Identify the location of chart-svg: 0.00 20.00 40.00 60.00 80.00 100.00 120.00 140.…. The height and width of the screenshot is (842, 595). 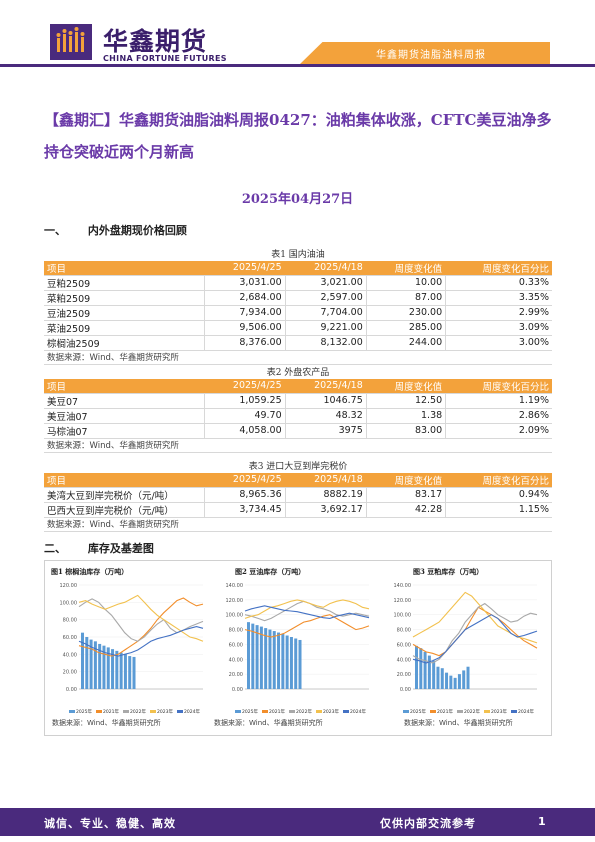
(466, 649).